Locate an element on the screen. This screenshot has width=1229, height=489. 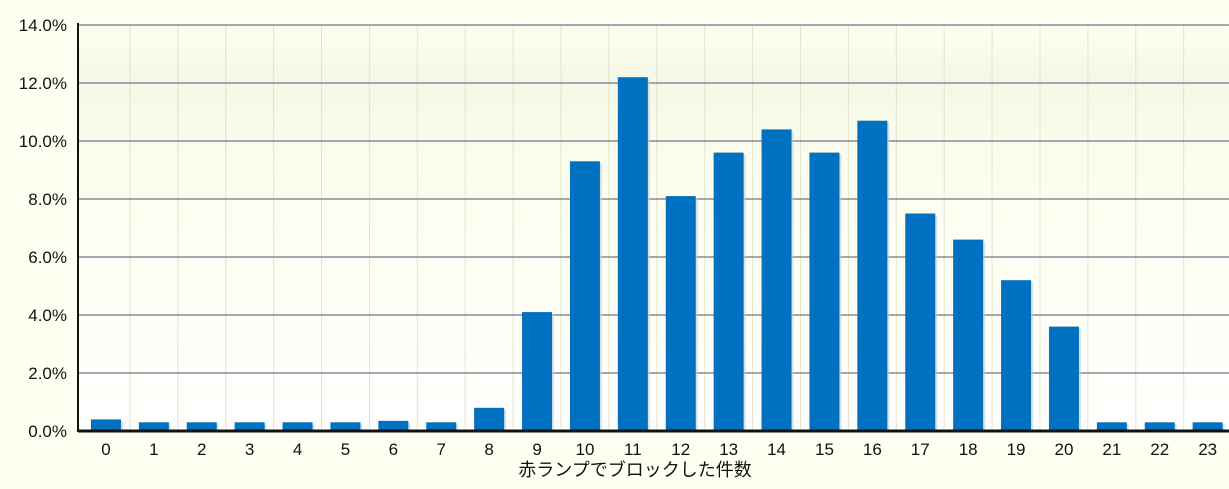
x-tick-label: 0 is located at coordinates (105, 449).